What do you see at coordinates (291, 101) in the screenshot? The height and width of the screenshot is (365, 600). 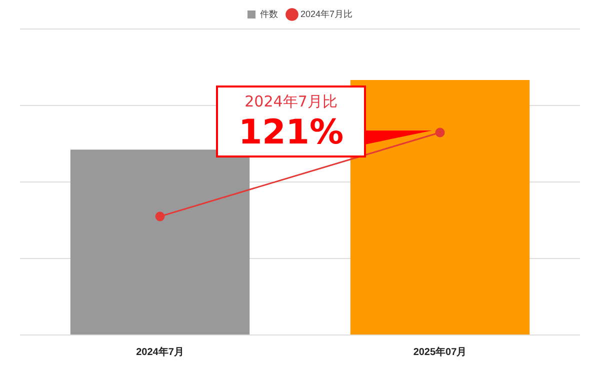 I see `annotation: 2024年7月比` at bounding box center [291, 101].